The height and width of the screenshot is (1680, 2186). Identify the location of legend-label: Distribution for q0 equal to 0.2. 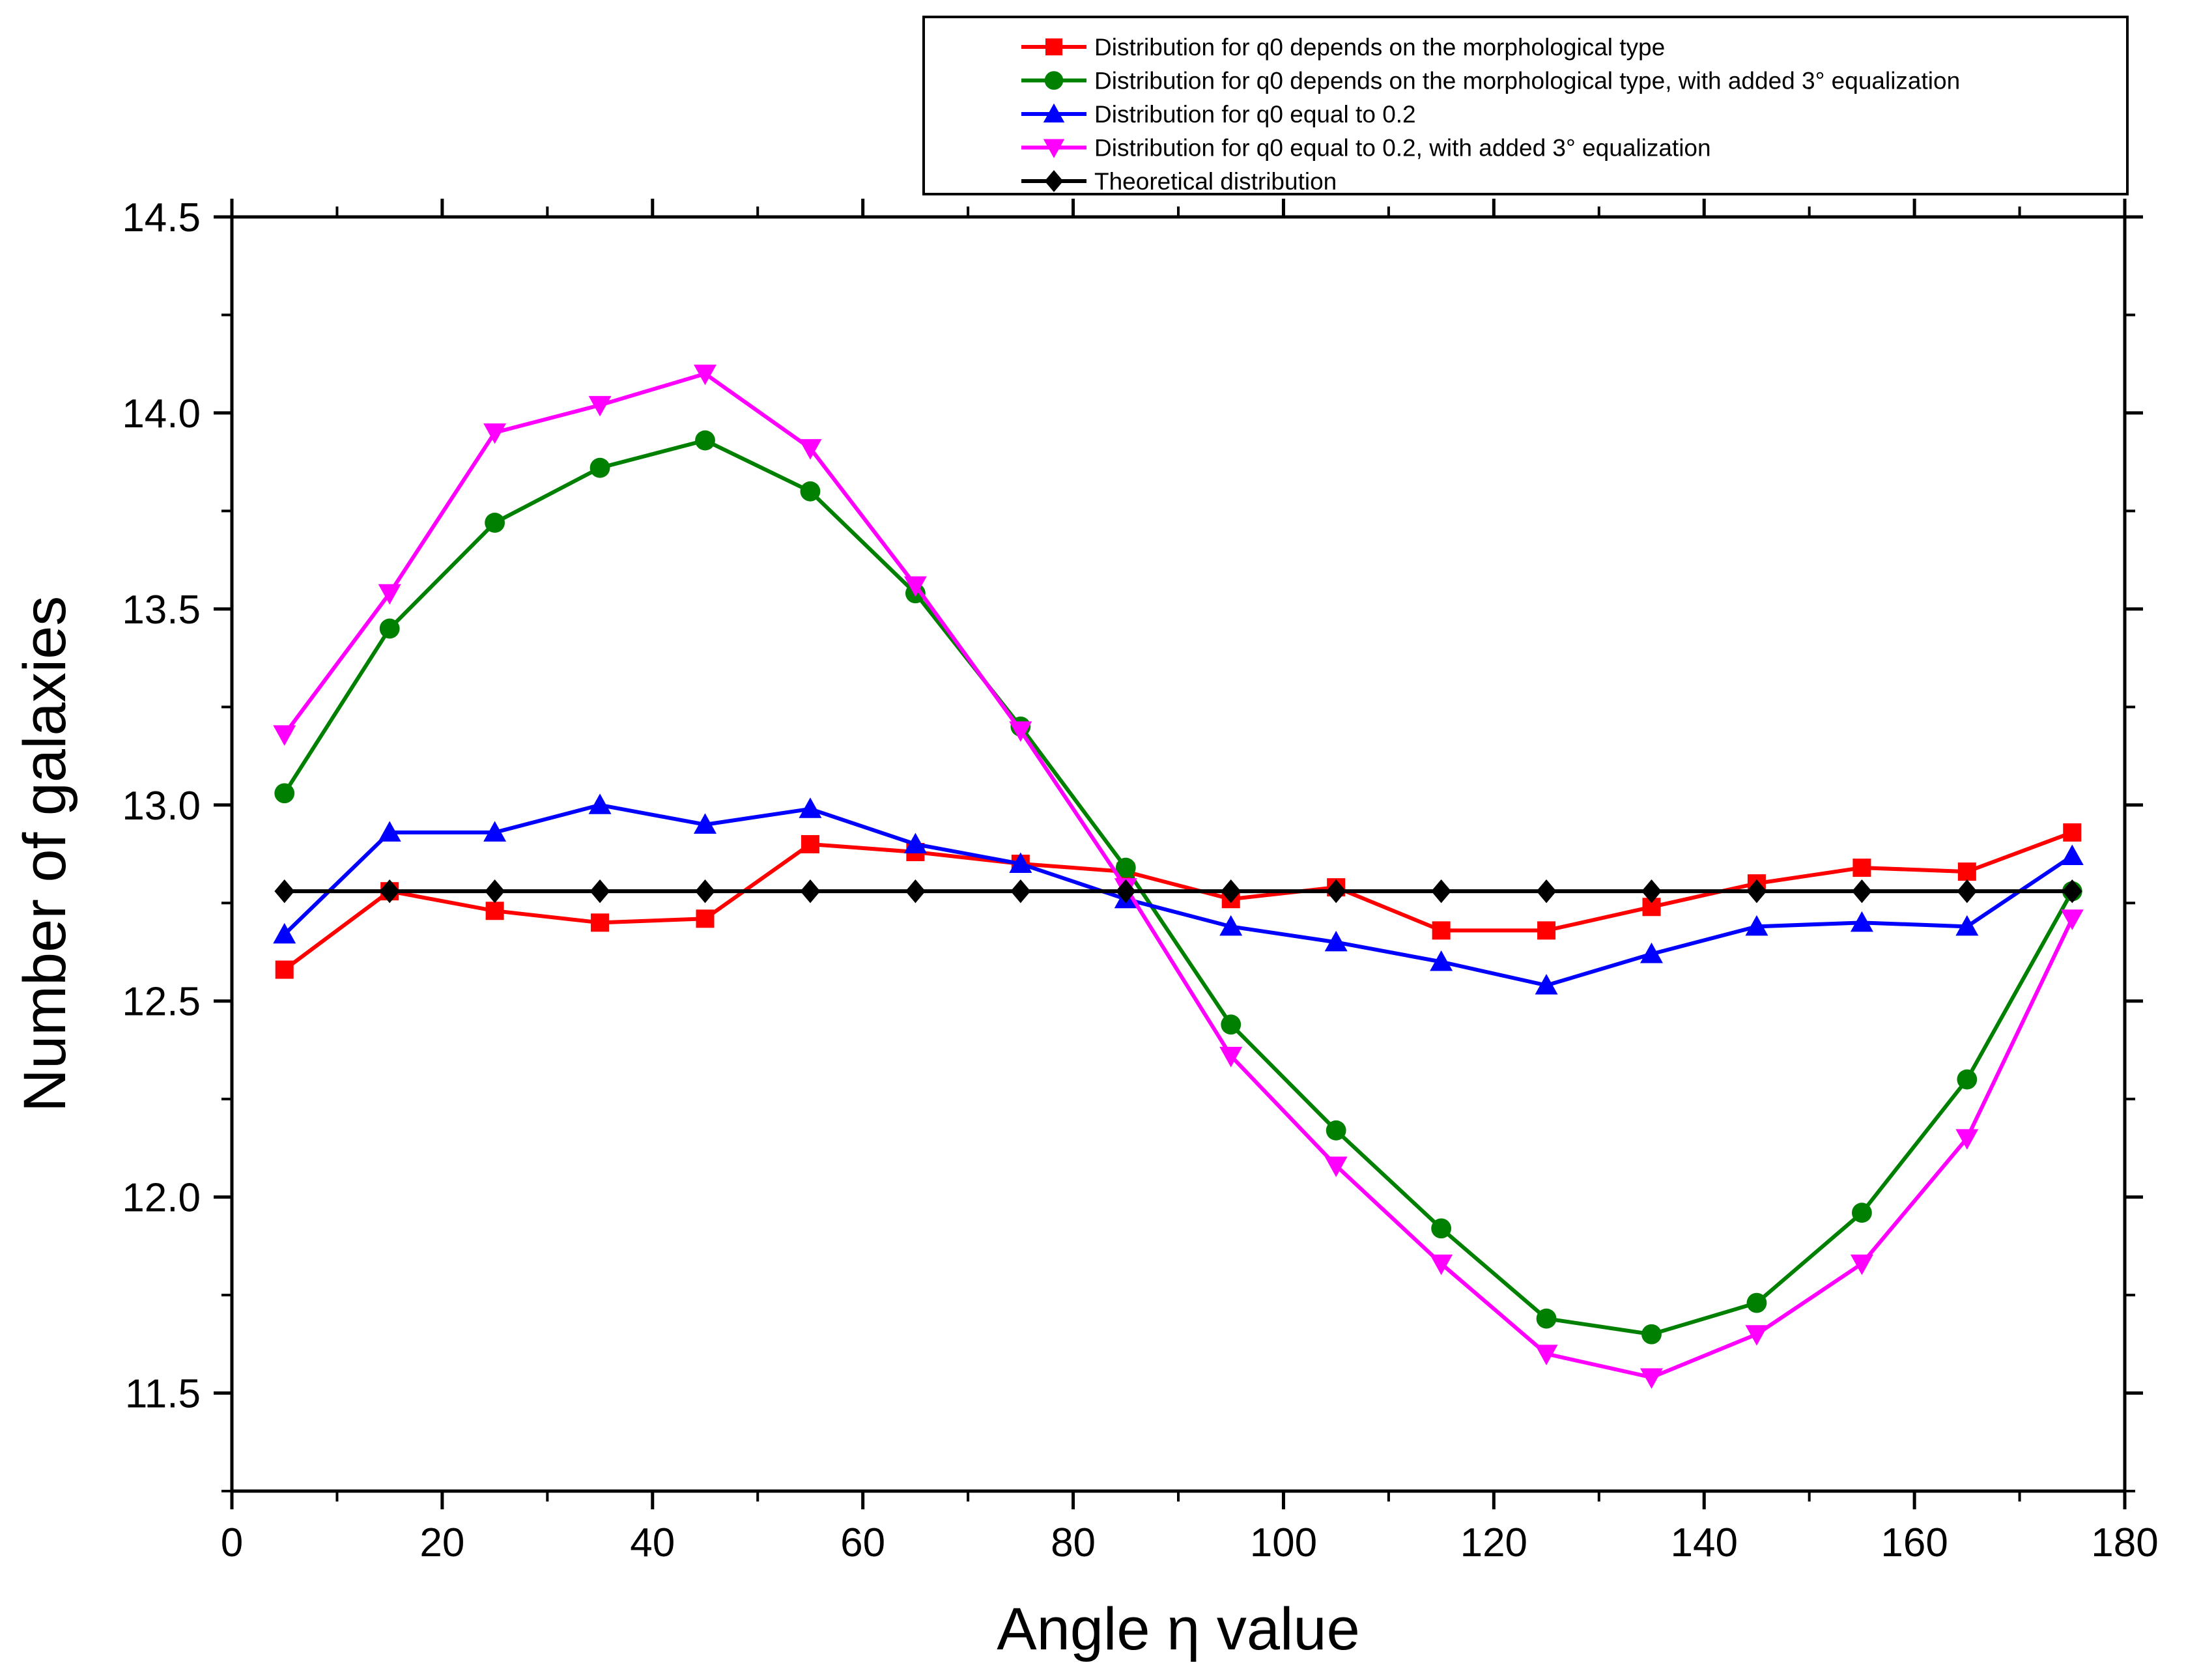
(1255, 114).